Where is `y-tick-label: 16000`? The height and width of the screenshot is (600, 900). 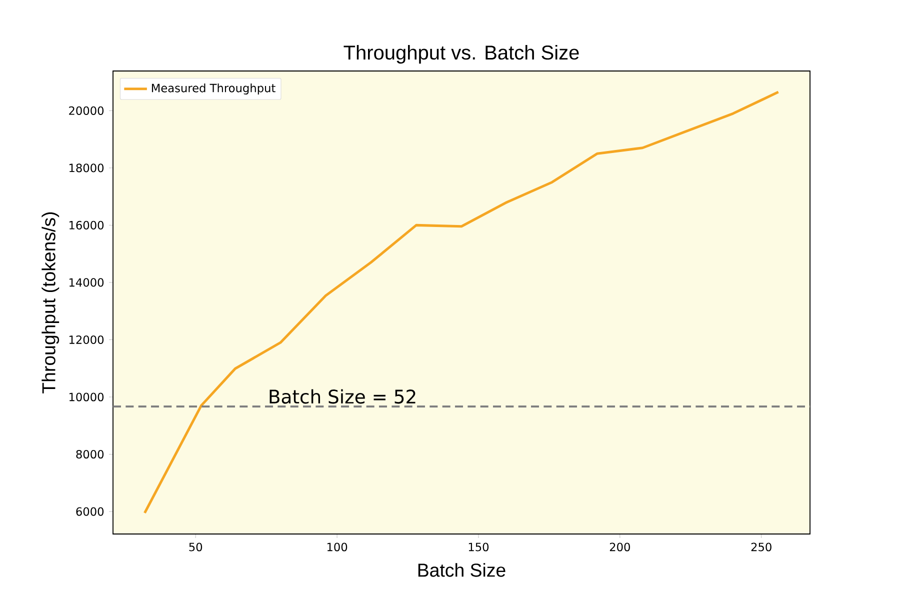
y-tick-label: 16000 is located at coordinates (86, 225).